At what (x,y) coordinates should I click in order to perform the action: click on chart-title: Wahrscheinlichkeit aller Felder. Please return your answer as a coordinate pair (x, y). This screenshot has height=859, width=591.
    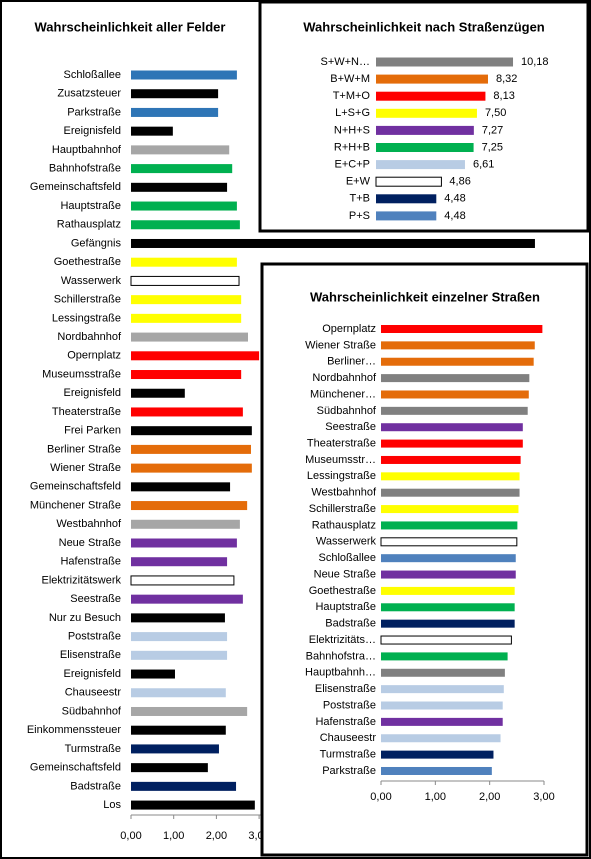
    Looking at the image, I should click on (130, 26).